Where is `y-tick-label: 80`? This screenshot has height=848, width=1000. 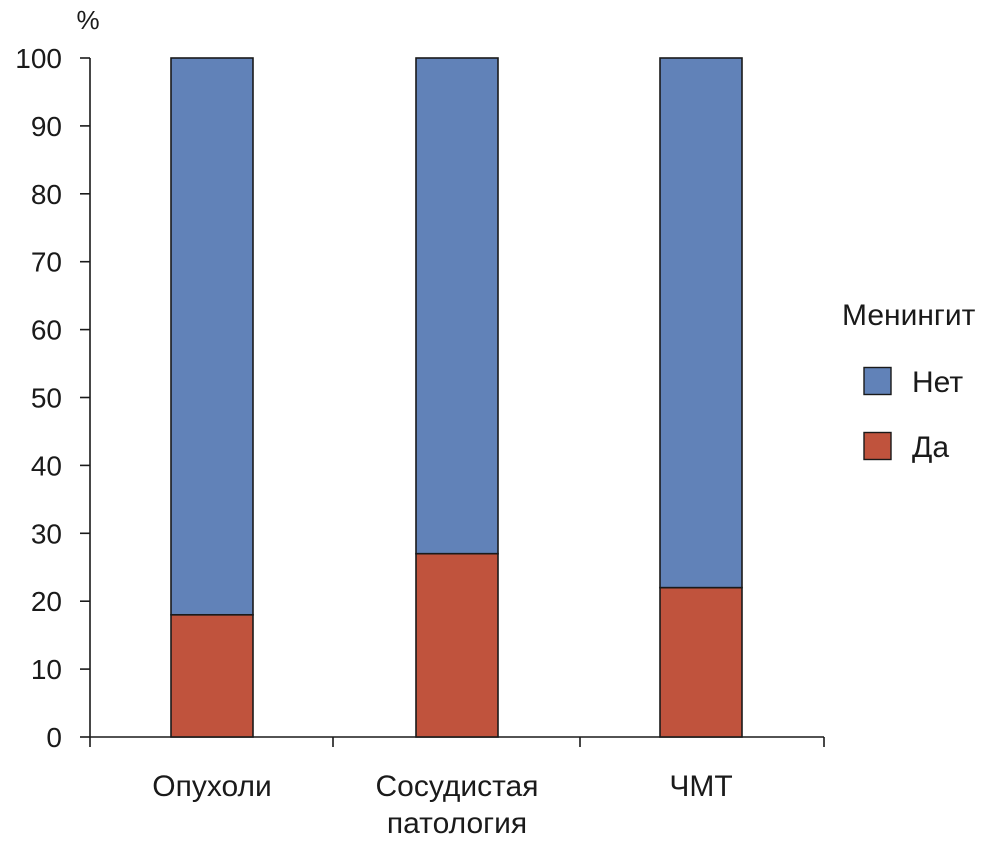 y-tick-label: 80 is located at coordinates (46, 194).